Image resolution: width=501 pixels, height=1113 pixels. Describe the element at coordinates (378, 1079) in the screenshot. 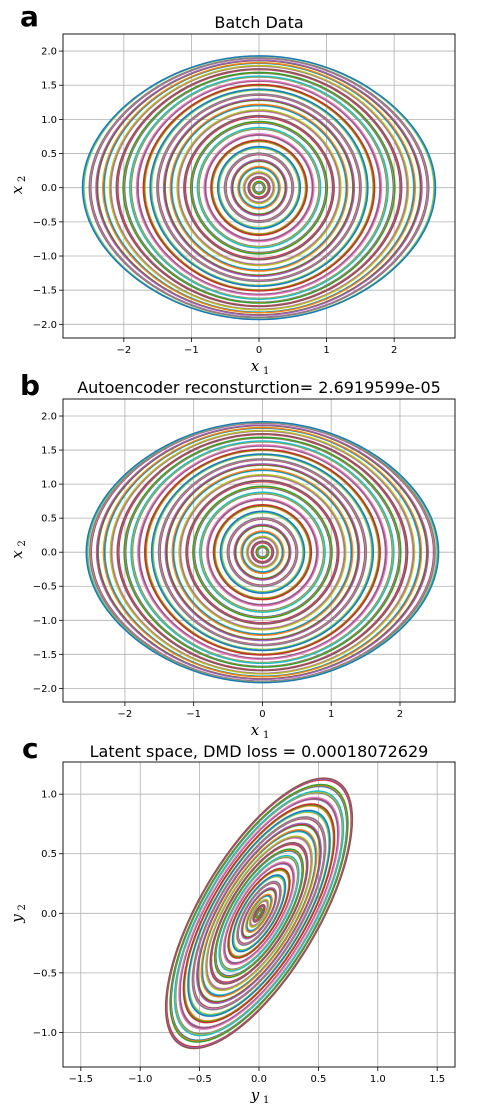

I see `x-tick-label: 1.0` at that location.